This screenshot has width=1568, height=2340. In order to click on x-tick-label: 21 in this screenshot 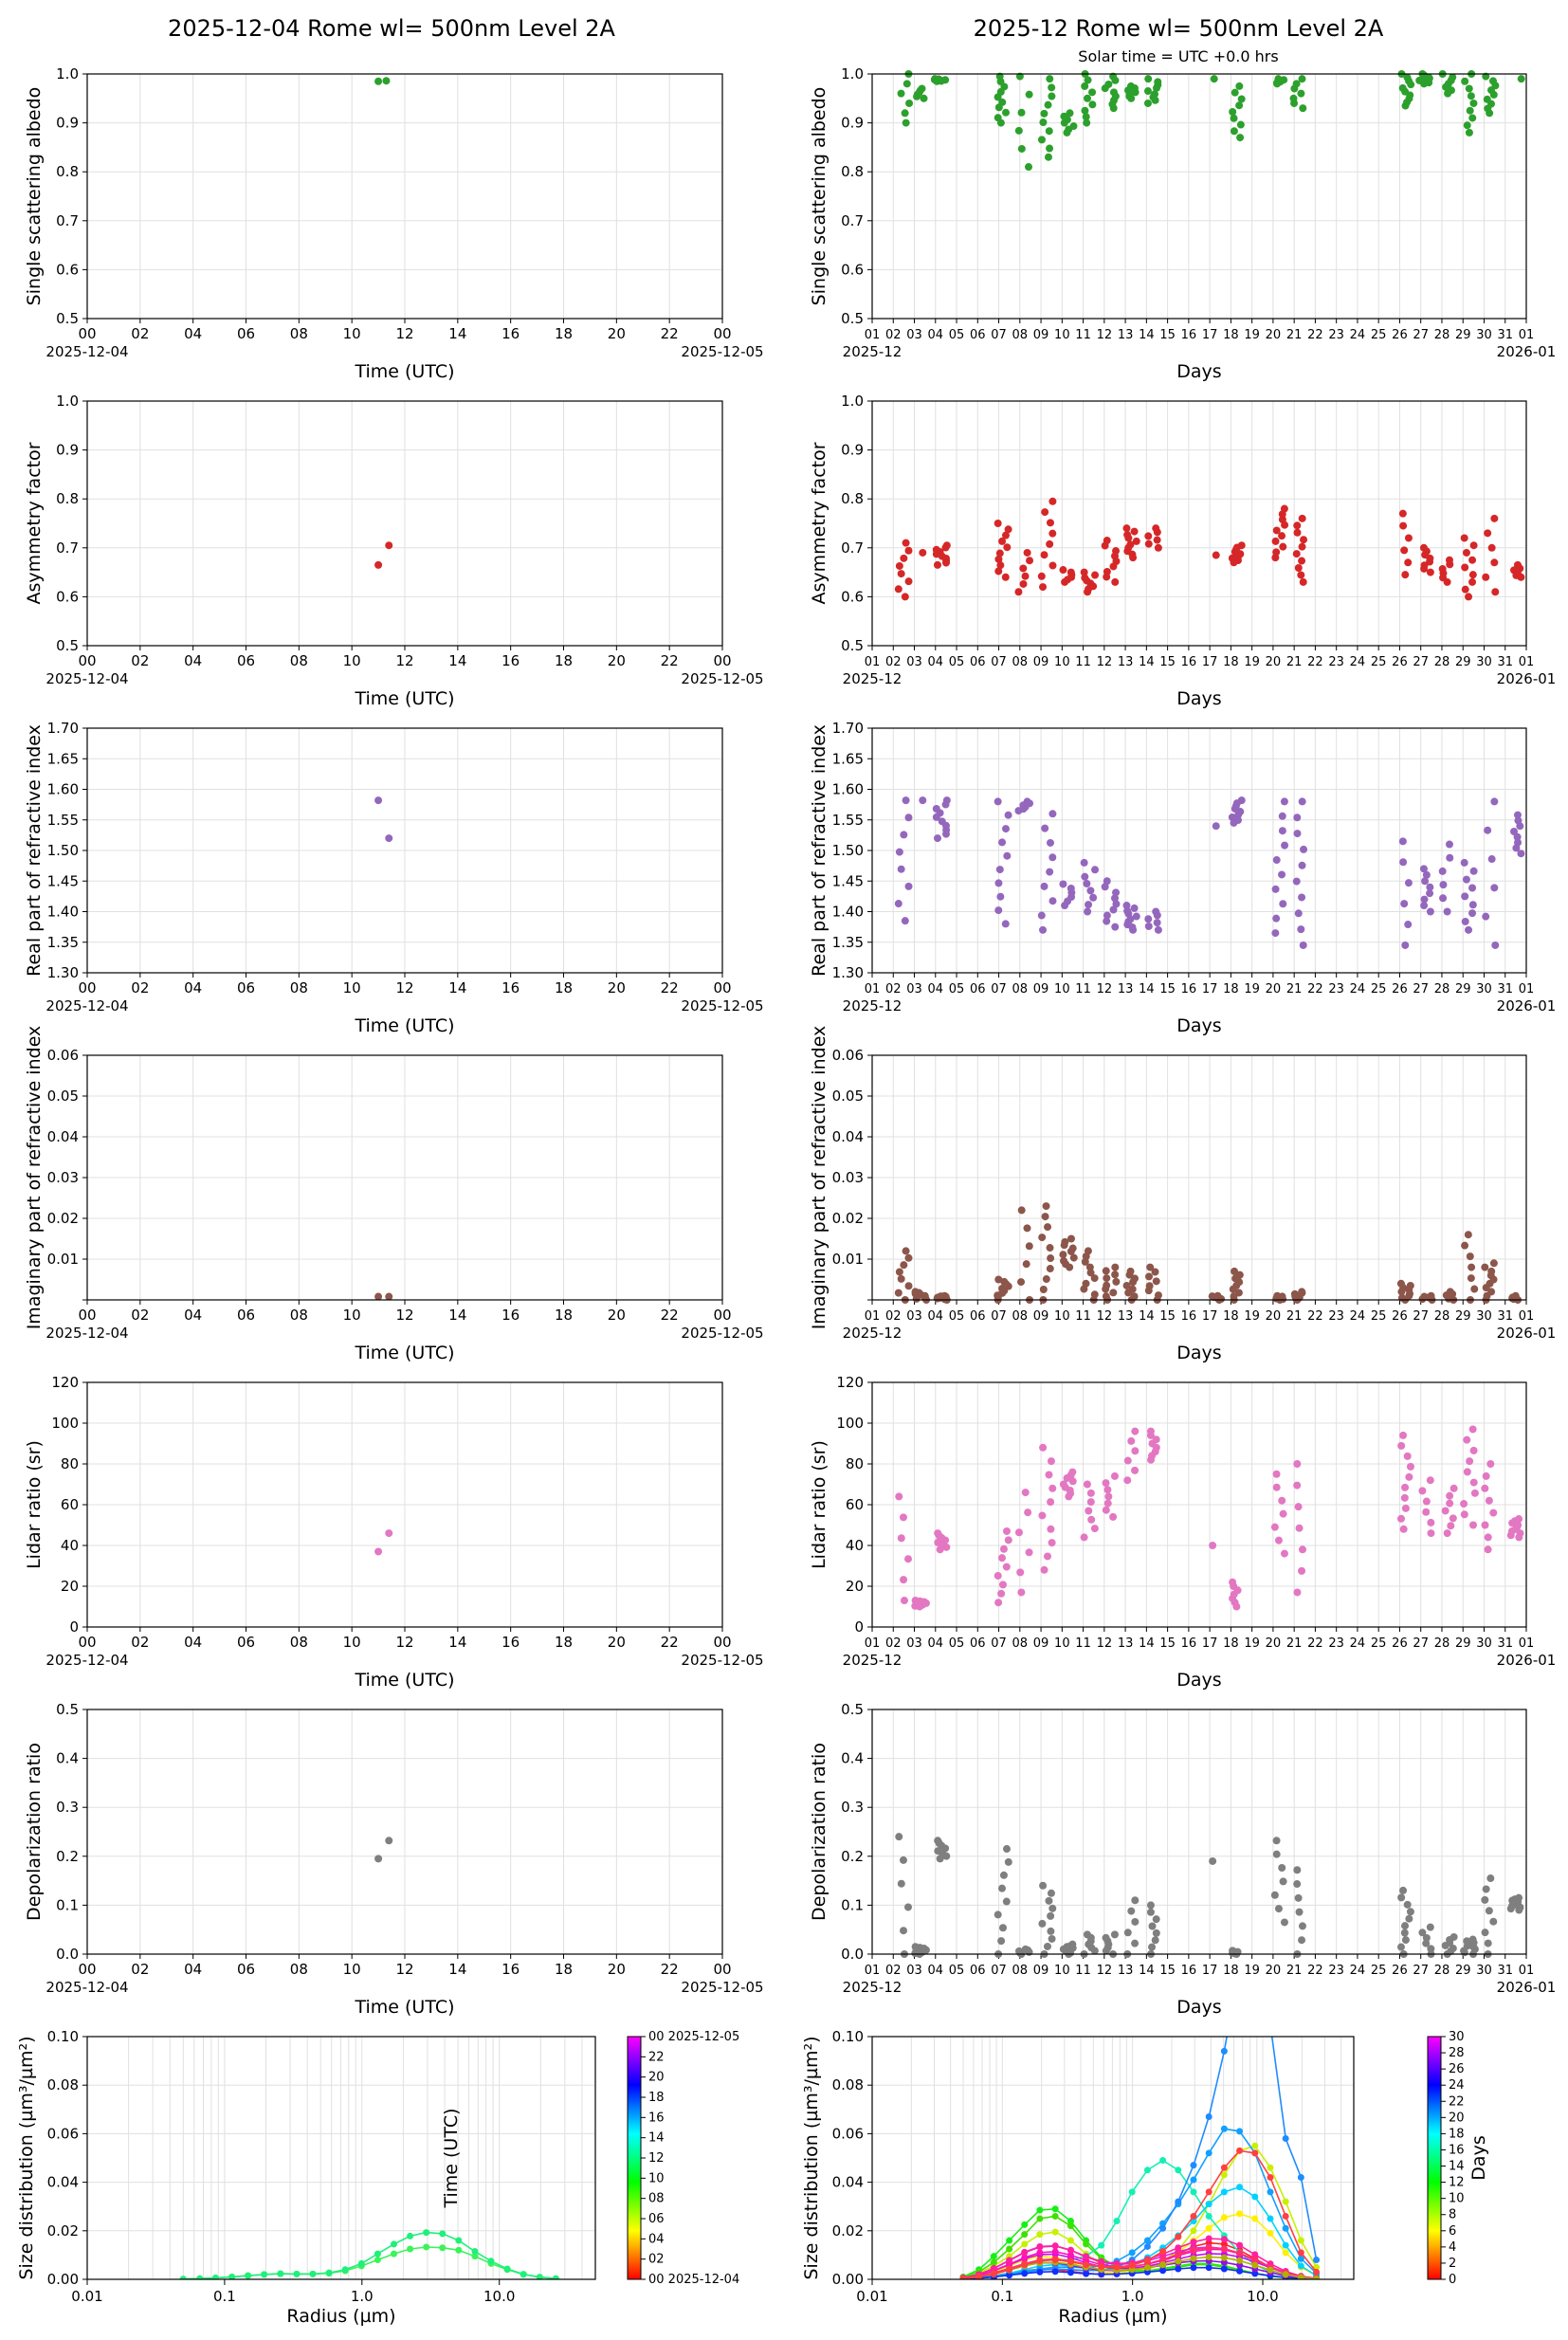, I will do `click(1294, 1316)`.